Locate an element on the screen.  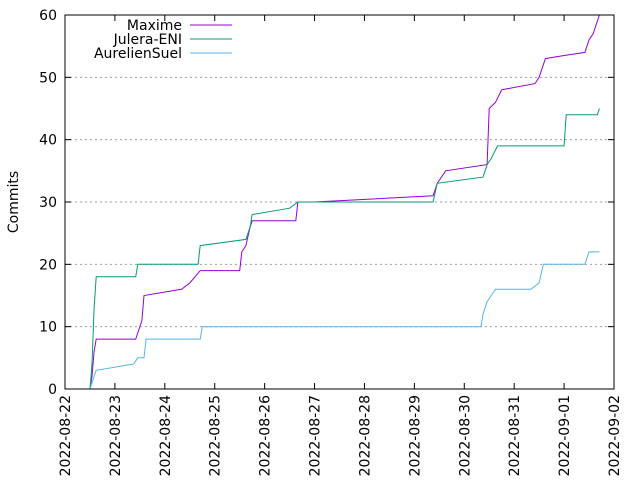
x-tick-label: 2022-09-02 is located at coordinates (615, 435).